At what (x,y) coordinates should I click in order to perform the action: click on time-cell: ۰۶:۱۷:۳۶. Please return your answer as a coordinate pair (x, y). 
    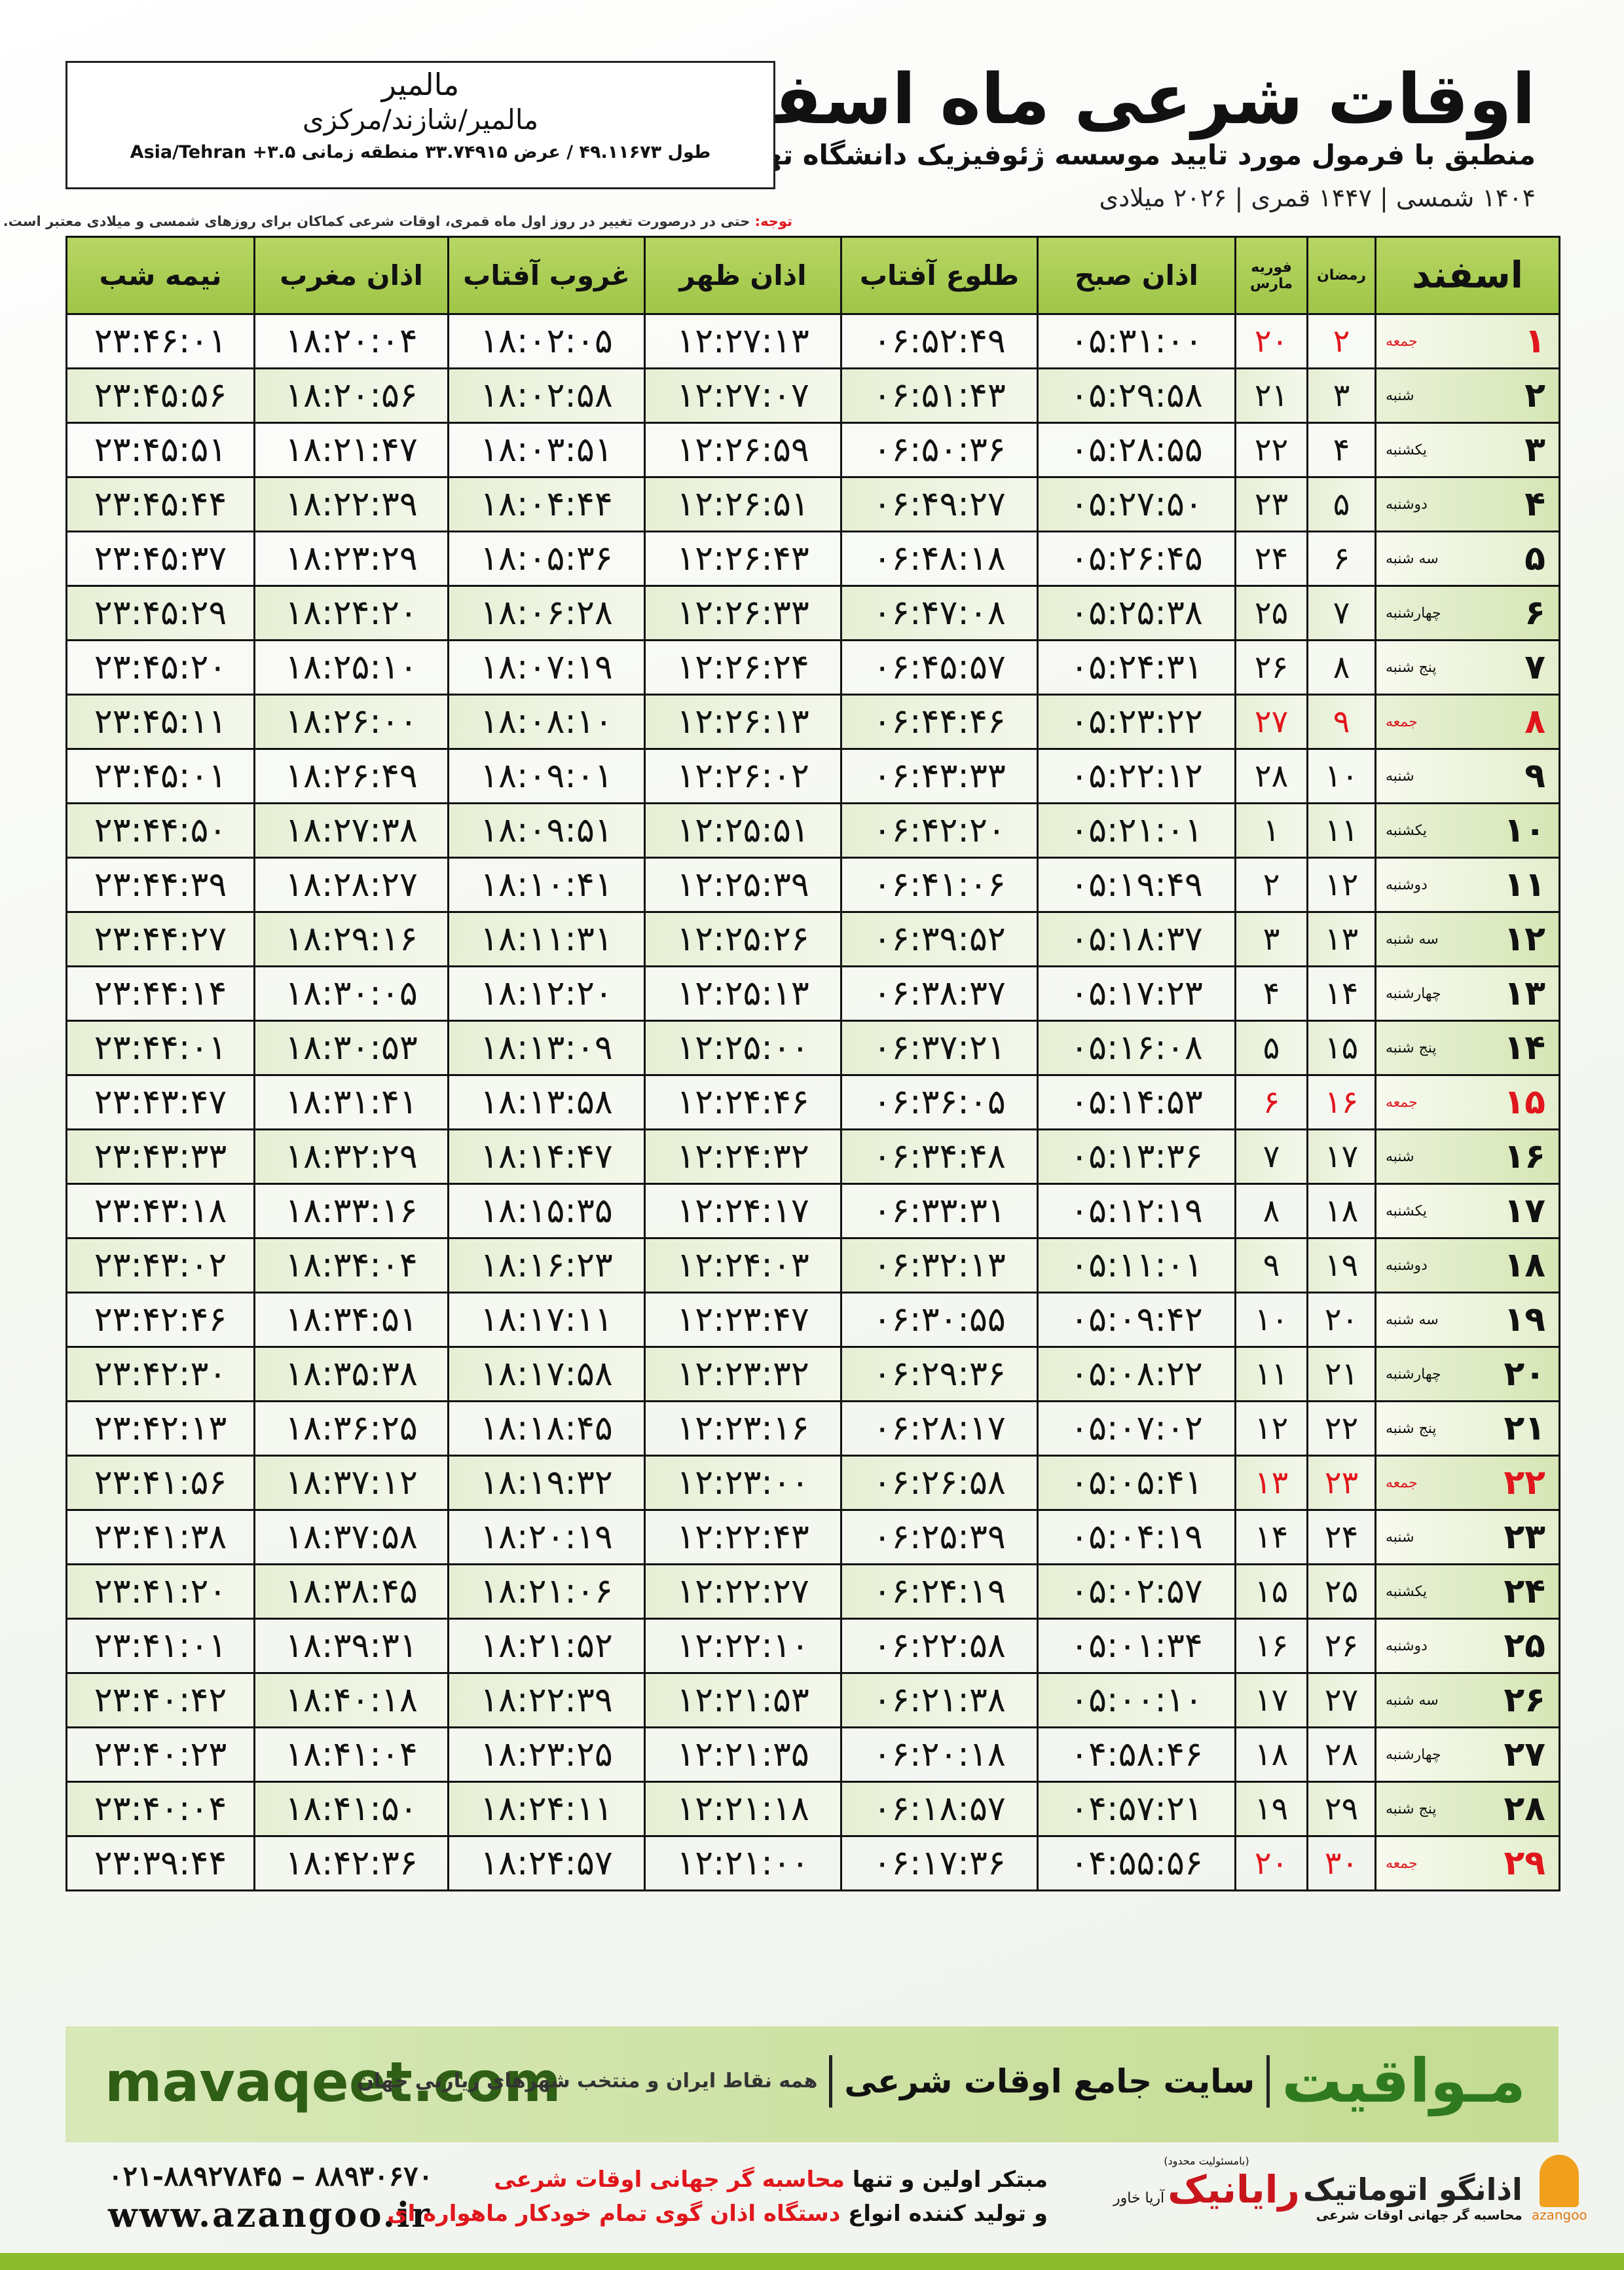
    Looking at the image, I should click on (939, 1863).